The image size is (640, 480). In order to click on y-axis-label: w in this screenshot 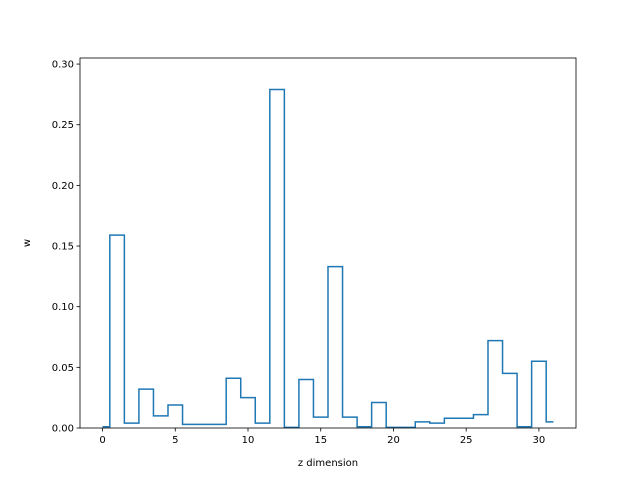, I will do `click(27, 243)`.